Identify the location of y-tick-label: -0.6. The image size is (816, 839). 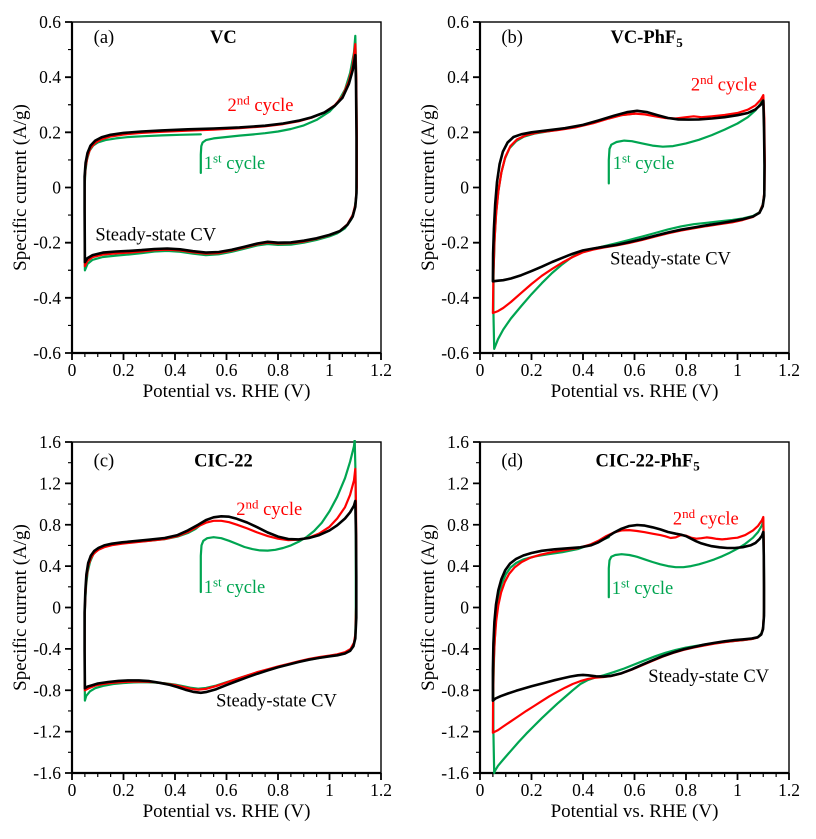
(47, 353).